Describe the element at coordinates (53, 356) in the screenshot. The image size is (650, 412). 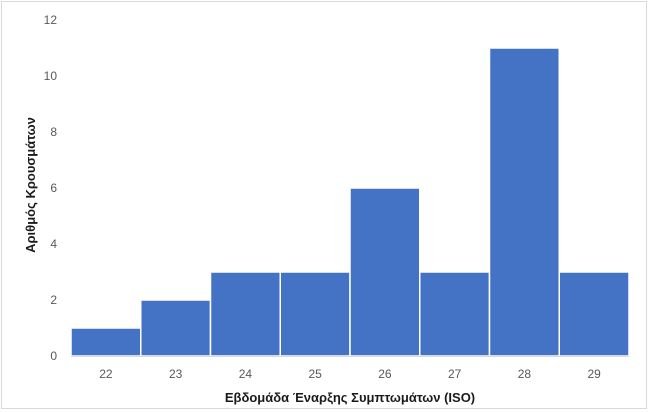
I see `y-tick-label: 0` at that location.